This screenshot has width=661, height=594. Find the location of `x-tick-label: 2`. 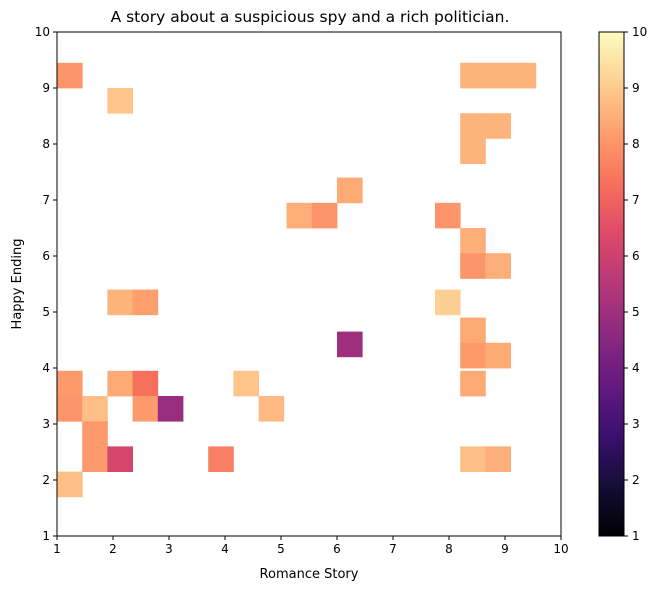

x-tick-label: 2 is located at coordinates (113, 549).